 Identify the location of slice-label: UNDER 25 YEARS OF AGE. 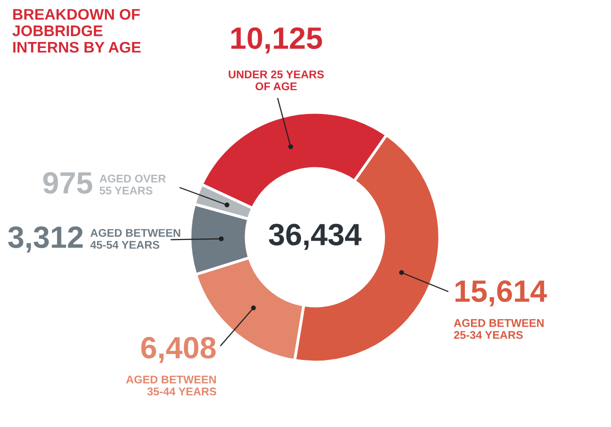
(276, 80).